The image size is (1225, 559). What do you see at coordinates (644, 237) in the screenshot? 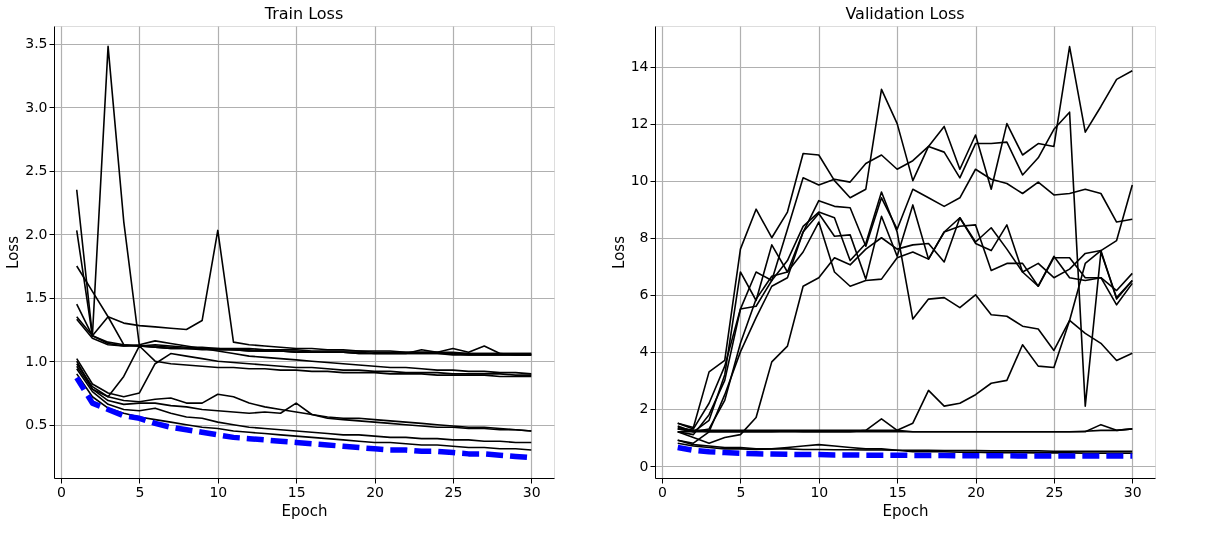
I see `y-tick-label: 8` at bounding box center [644, 237].